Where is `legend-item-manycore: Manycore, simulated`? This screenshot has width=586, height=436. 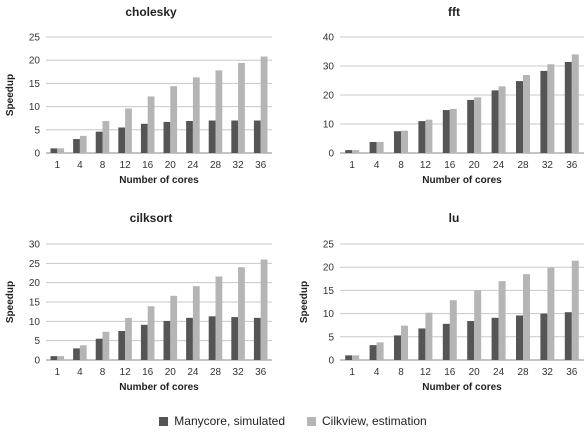
legend-item-manycore: Manycore, simulated is located at coordinates (222, 421).